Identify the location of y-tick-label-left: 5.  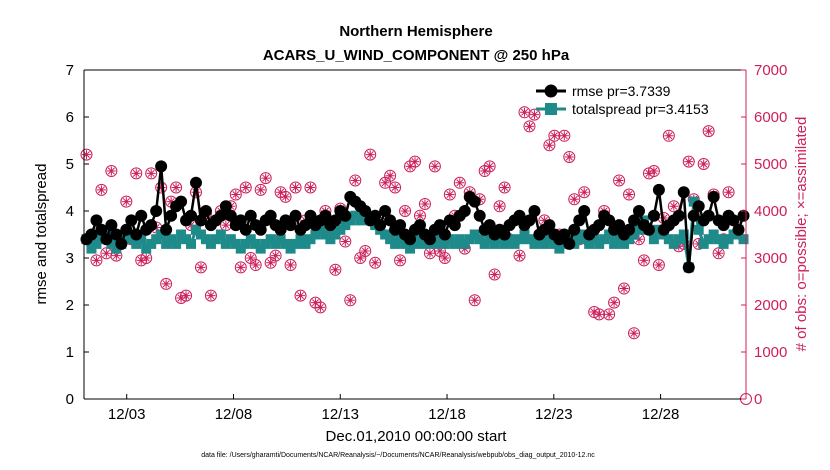
(70, 164).